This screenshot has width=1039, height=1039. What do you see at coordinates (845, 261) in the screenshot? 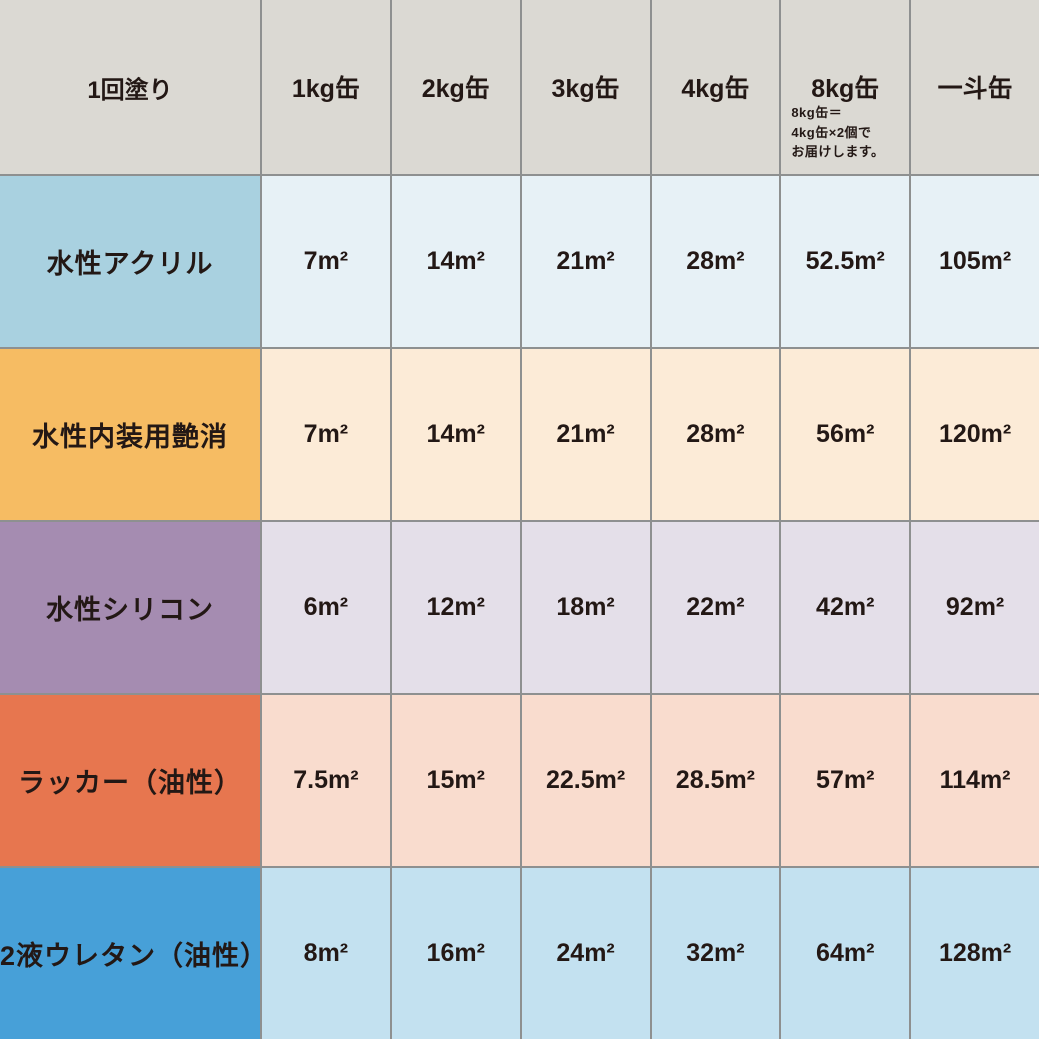
I see `table-cell: 52.5m²` at bounding box center [845, 261].